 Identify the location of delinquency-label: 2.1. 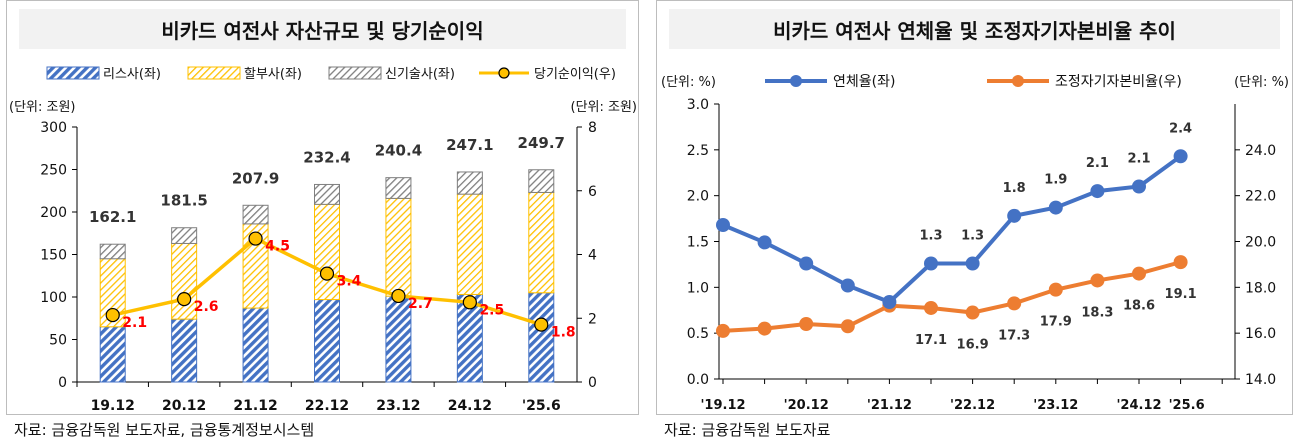
(1138, 159).